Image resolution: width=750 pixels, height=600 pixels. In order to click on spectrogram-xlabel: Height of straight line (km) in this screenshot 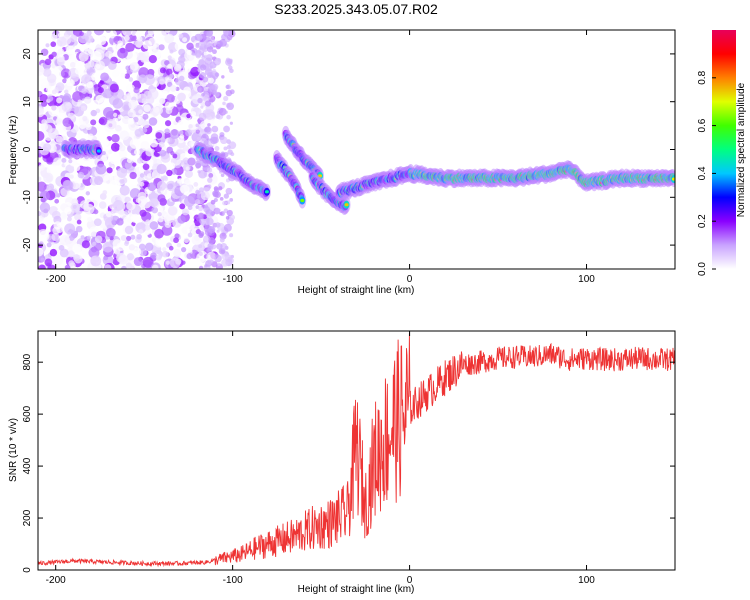, I will do `click(356, 290)`.